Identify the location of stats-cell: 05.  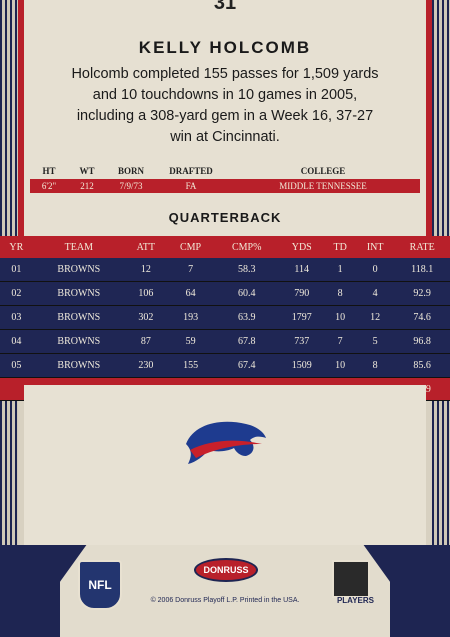
(16, 365).